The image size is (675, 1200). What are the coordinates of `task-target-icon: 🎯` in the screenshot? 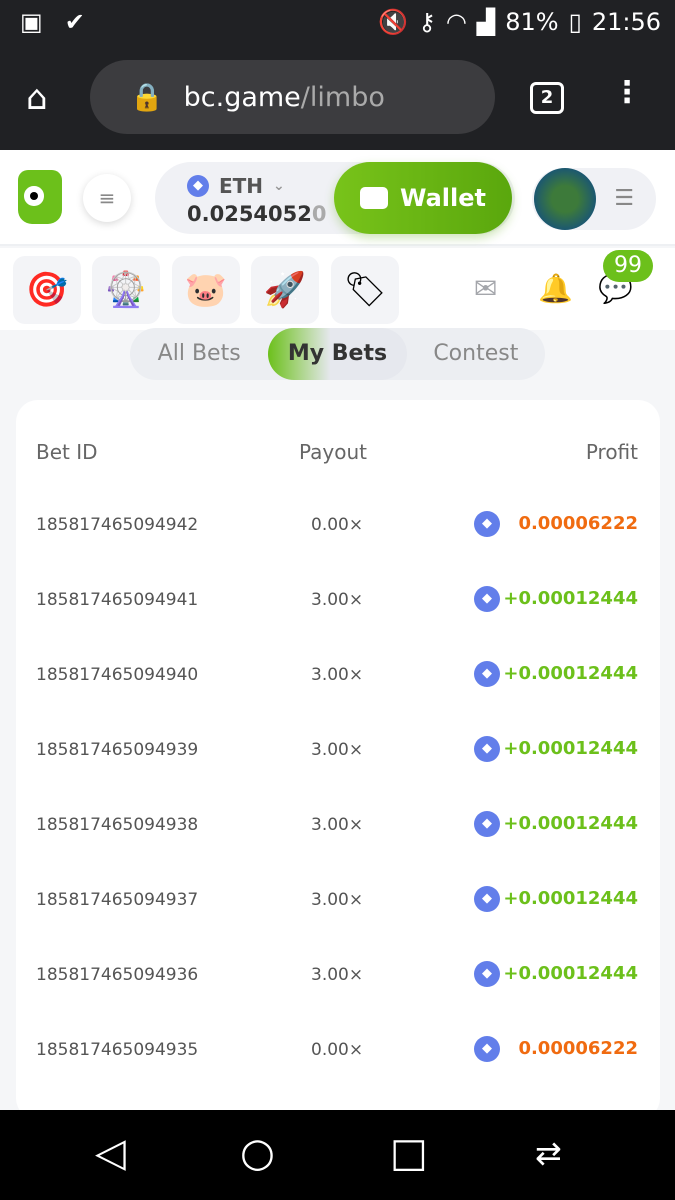 It's located at (47, 290).